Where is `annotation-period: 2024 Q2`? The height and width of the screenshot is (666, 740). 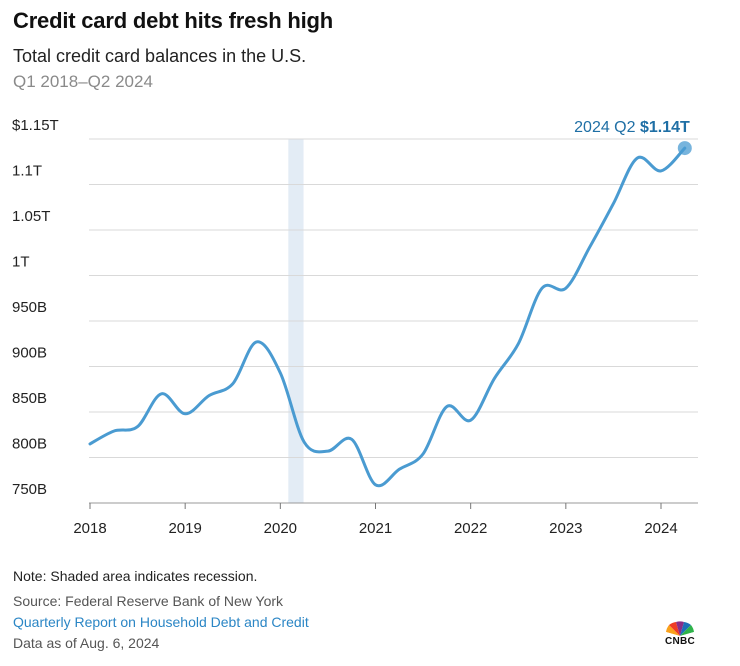
annotation-period: 2024 Q2 is located at coordinates (607, 127).